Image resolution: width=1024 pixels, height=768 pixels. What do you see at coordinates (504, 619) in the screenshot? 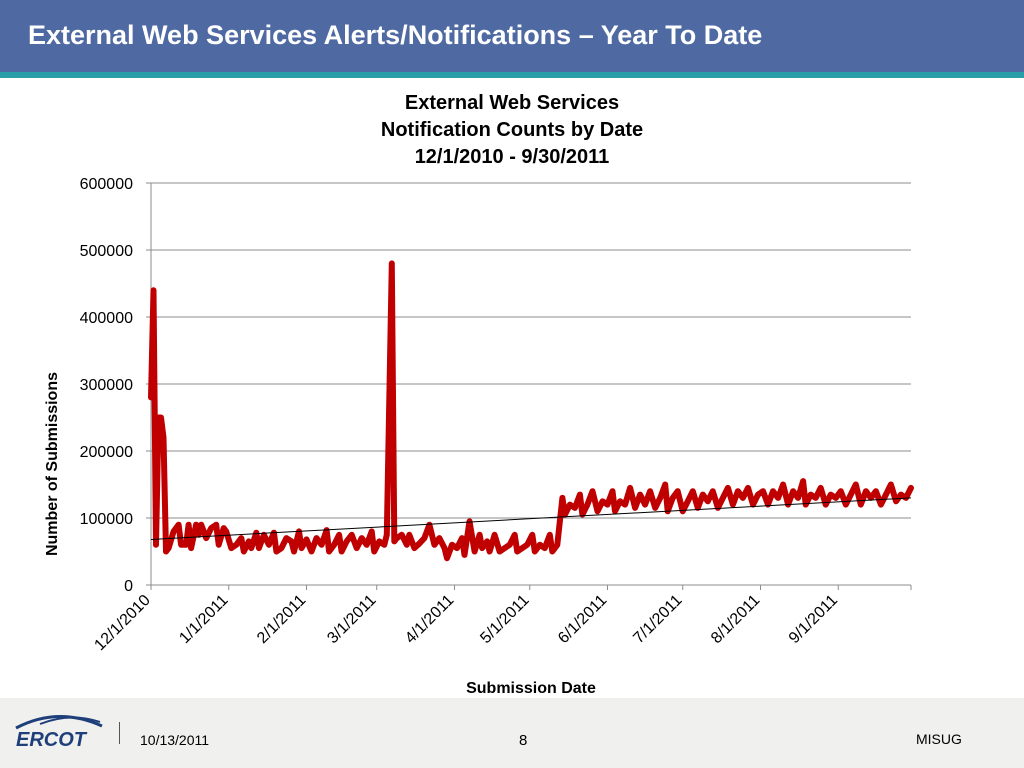
I see `x-tick-label: 5/1/2011` at bounding box center [504, 619].